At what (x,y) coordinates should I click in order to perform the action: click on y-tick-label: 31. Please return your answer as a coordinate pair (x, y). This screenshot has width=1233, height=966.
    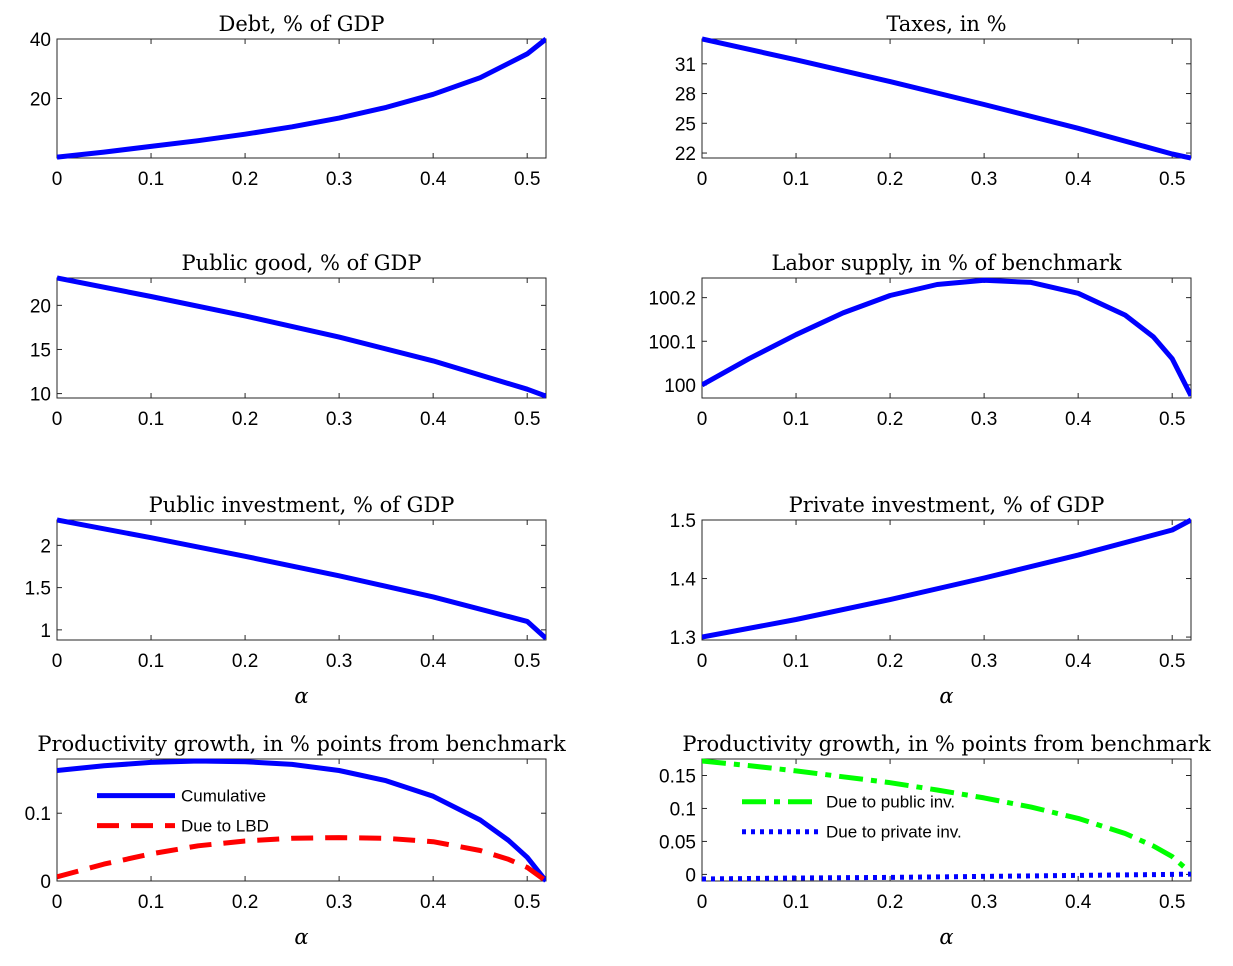
    Looking at the image, I should click on (685, 65).